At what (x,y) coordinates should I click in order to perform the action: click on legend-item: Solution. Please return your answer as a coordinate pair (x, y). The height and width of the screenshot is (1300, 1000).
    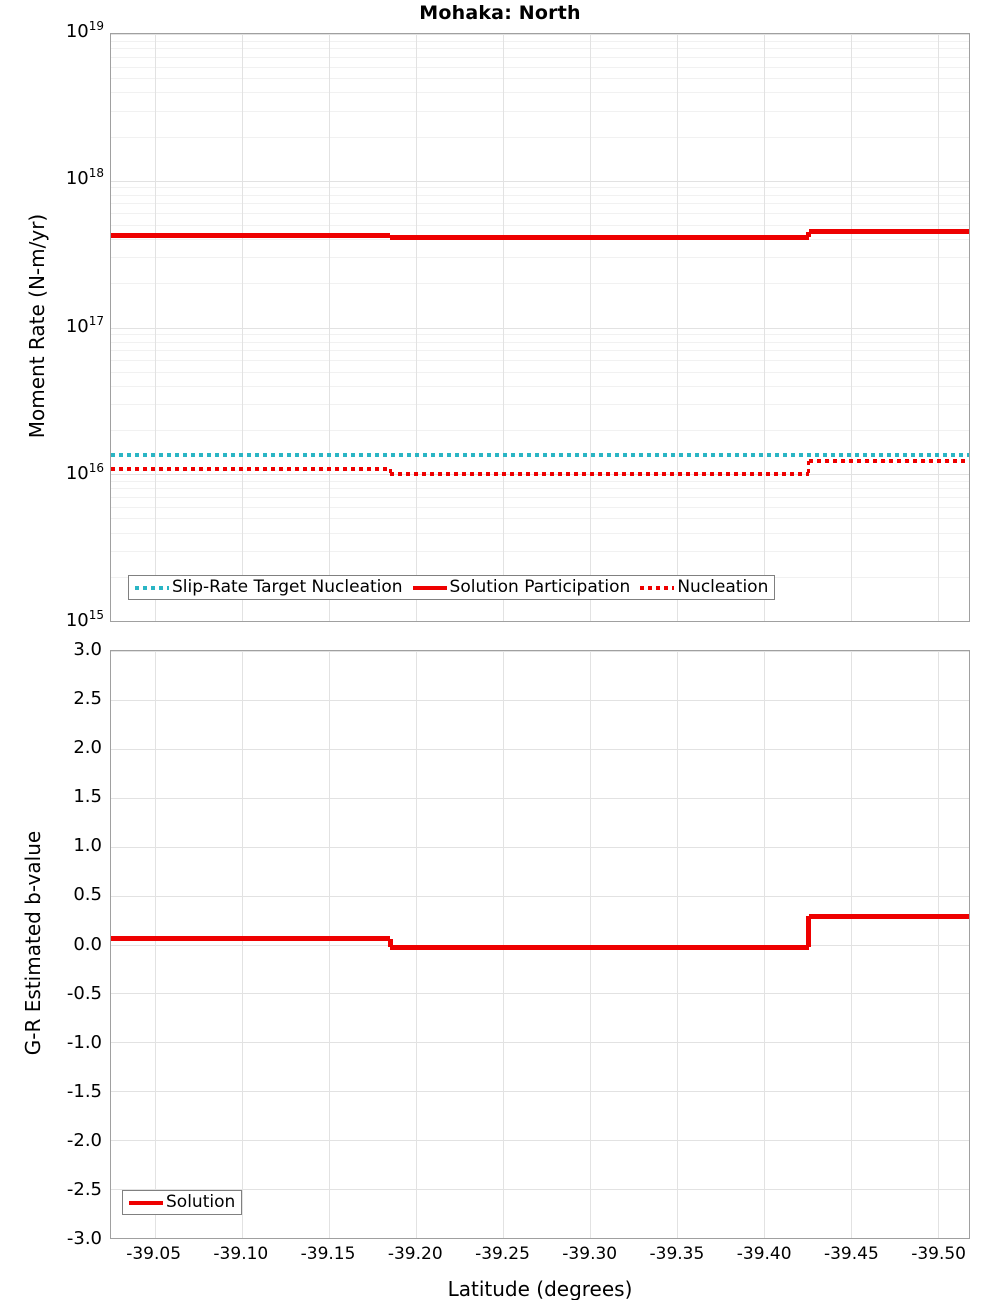
    Looking at the image, I should click on (182, 1202).